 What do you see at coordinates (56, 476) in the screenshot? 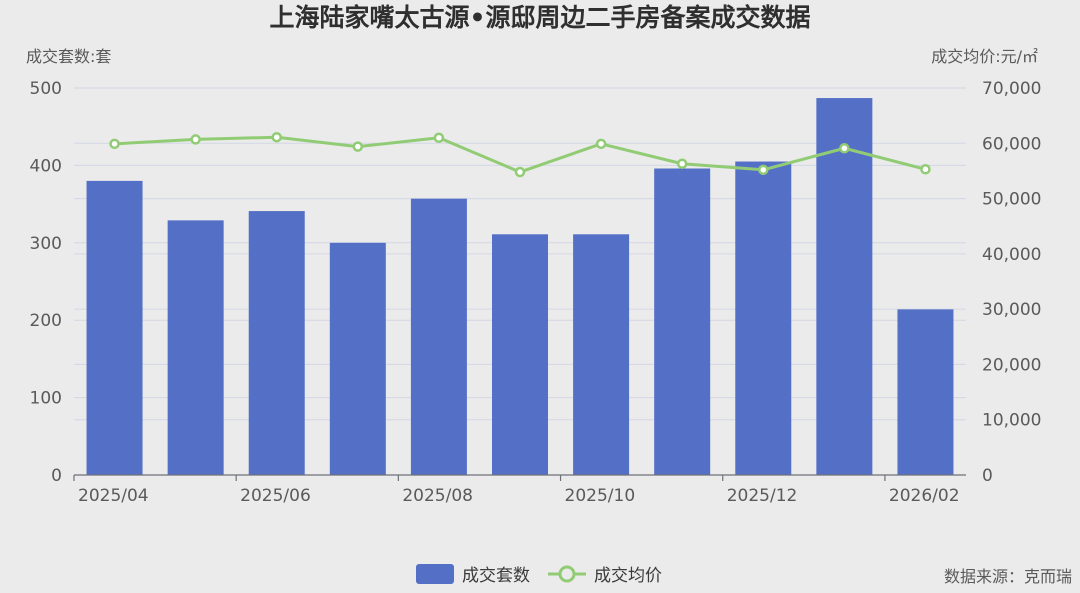
I see `y-left-tick-label: 0` at bounding box center [56, 476].